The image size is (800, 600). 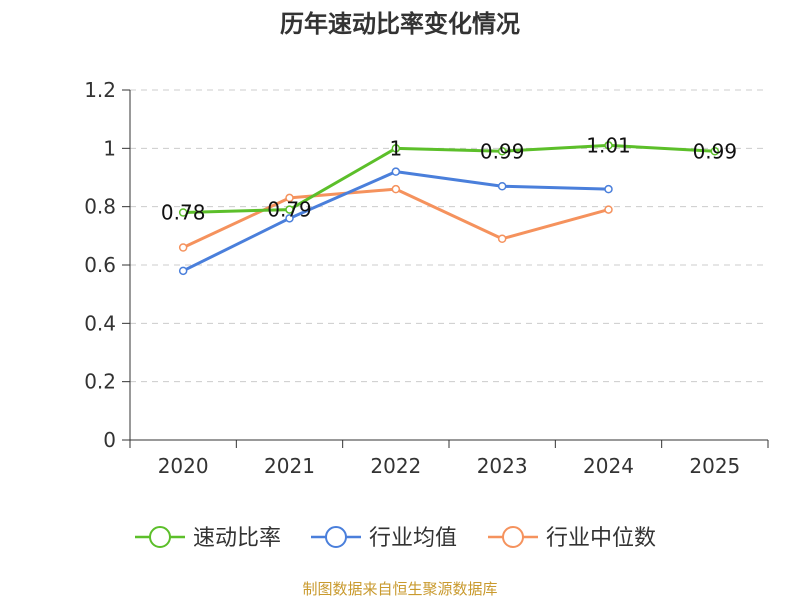 I want to click on y-tick-label: 0.6, so click(x=100, y=265).